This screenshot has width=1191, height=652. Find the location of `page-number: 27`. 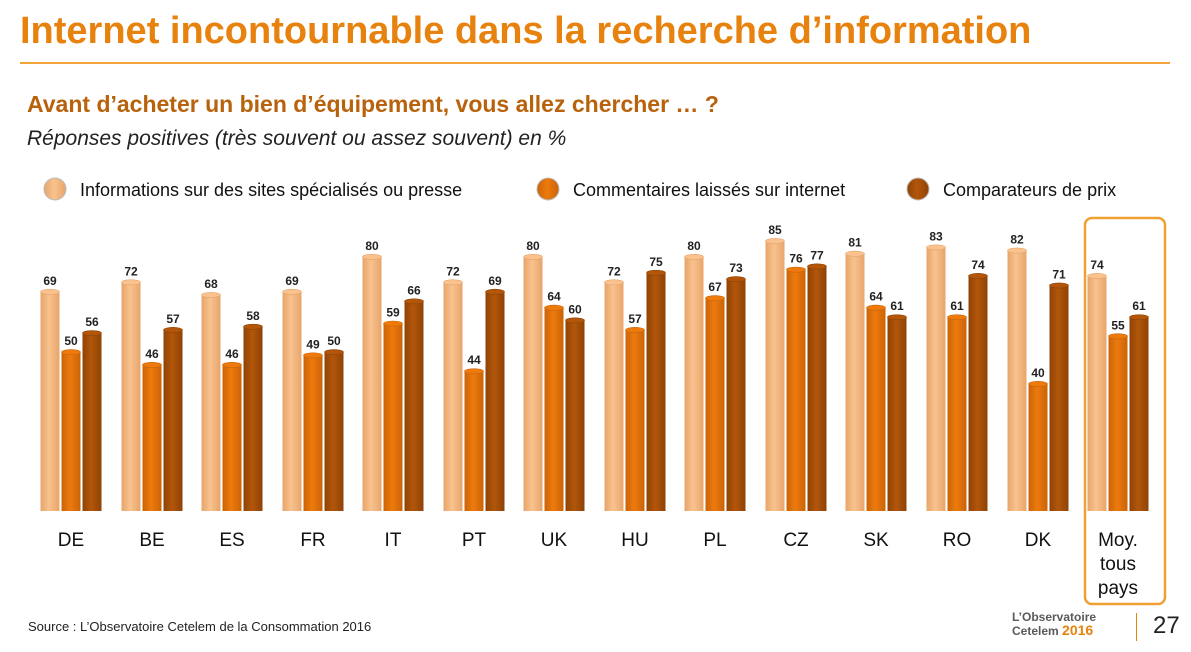

page-number: 27 is located at coordinates (1166, 625).